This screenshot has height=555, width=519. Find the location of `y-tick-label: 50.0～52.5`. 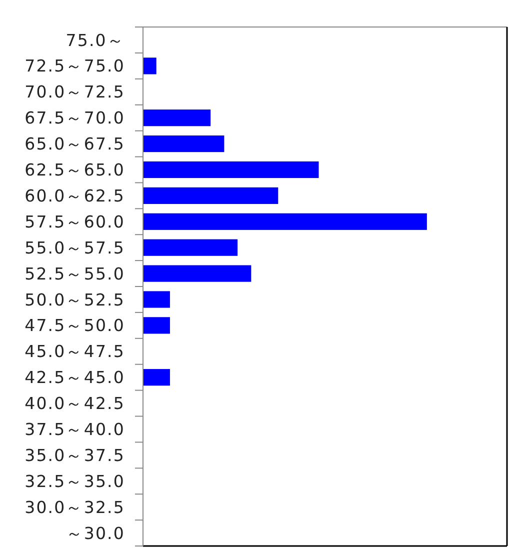

y-tick-label: 50.0～52.5 is located at coordinates (74, 300).